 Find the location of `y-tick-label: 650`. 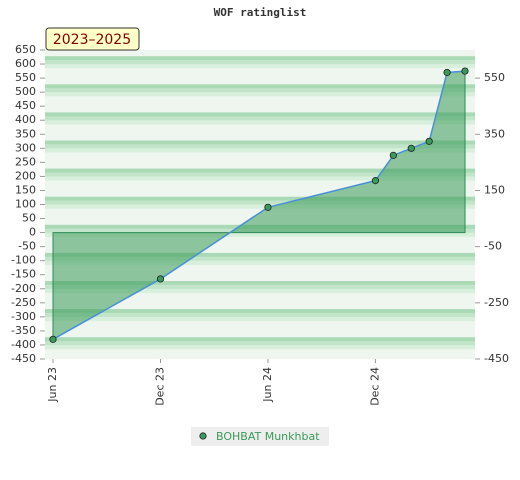

y-tick-label: 650 is located at coordinates (25, 49).